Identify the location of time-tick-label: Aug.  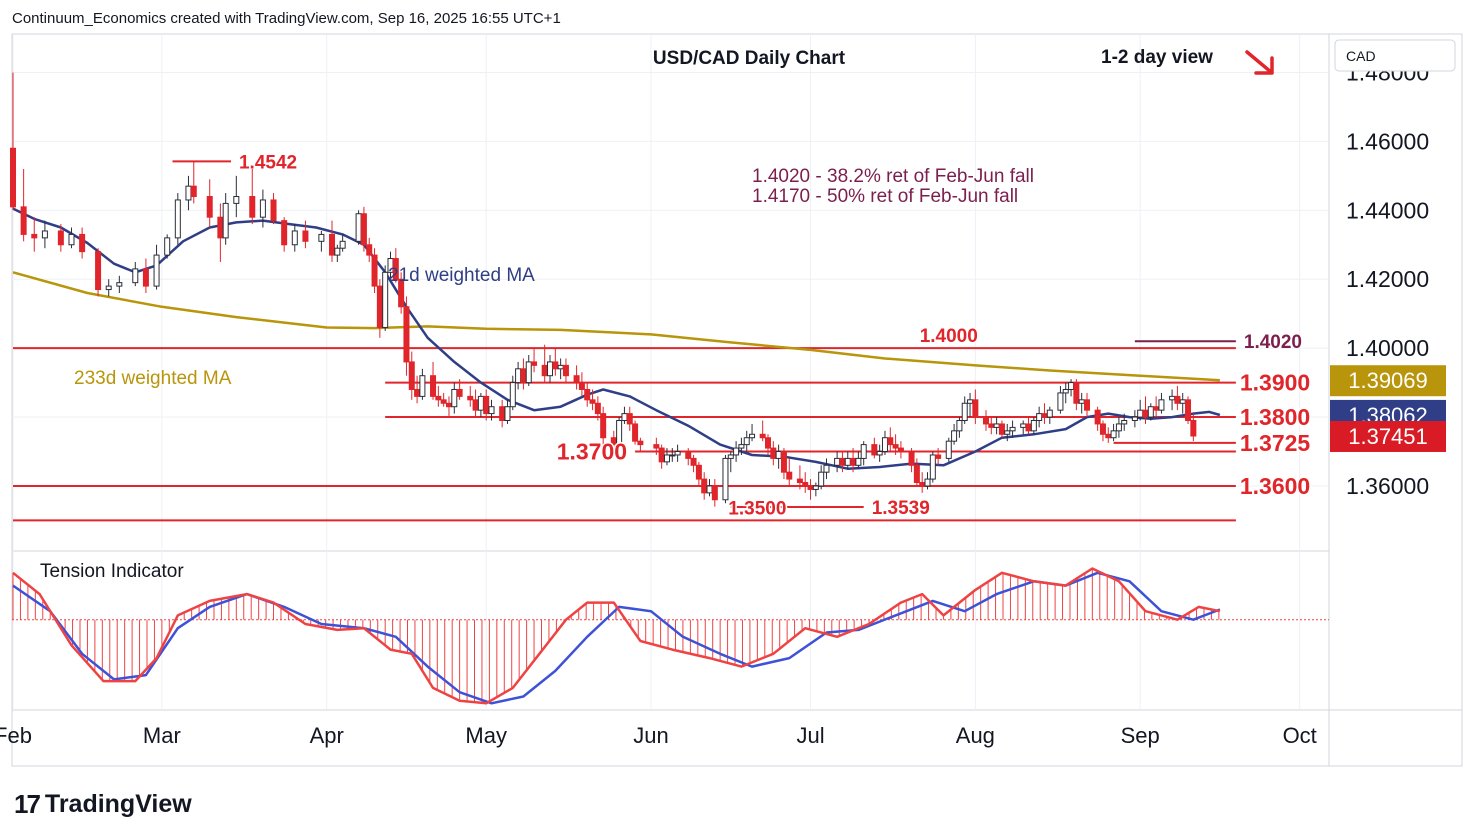
(975, 735).